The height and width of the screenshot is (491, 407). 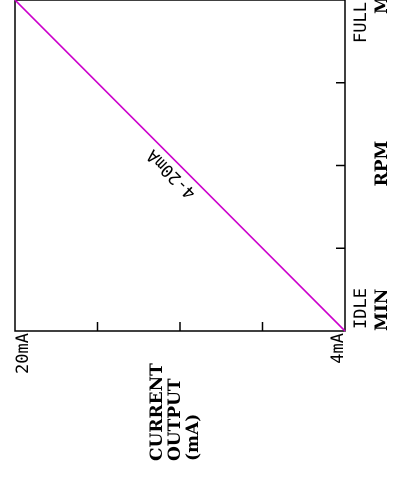 What do you see at coordinates (361, 308) in the screenshot?
I see `rpm-tick-label-idle: IDLE` at bounding box center [361, 308].